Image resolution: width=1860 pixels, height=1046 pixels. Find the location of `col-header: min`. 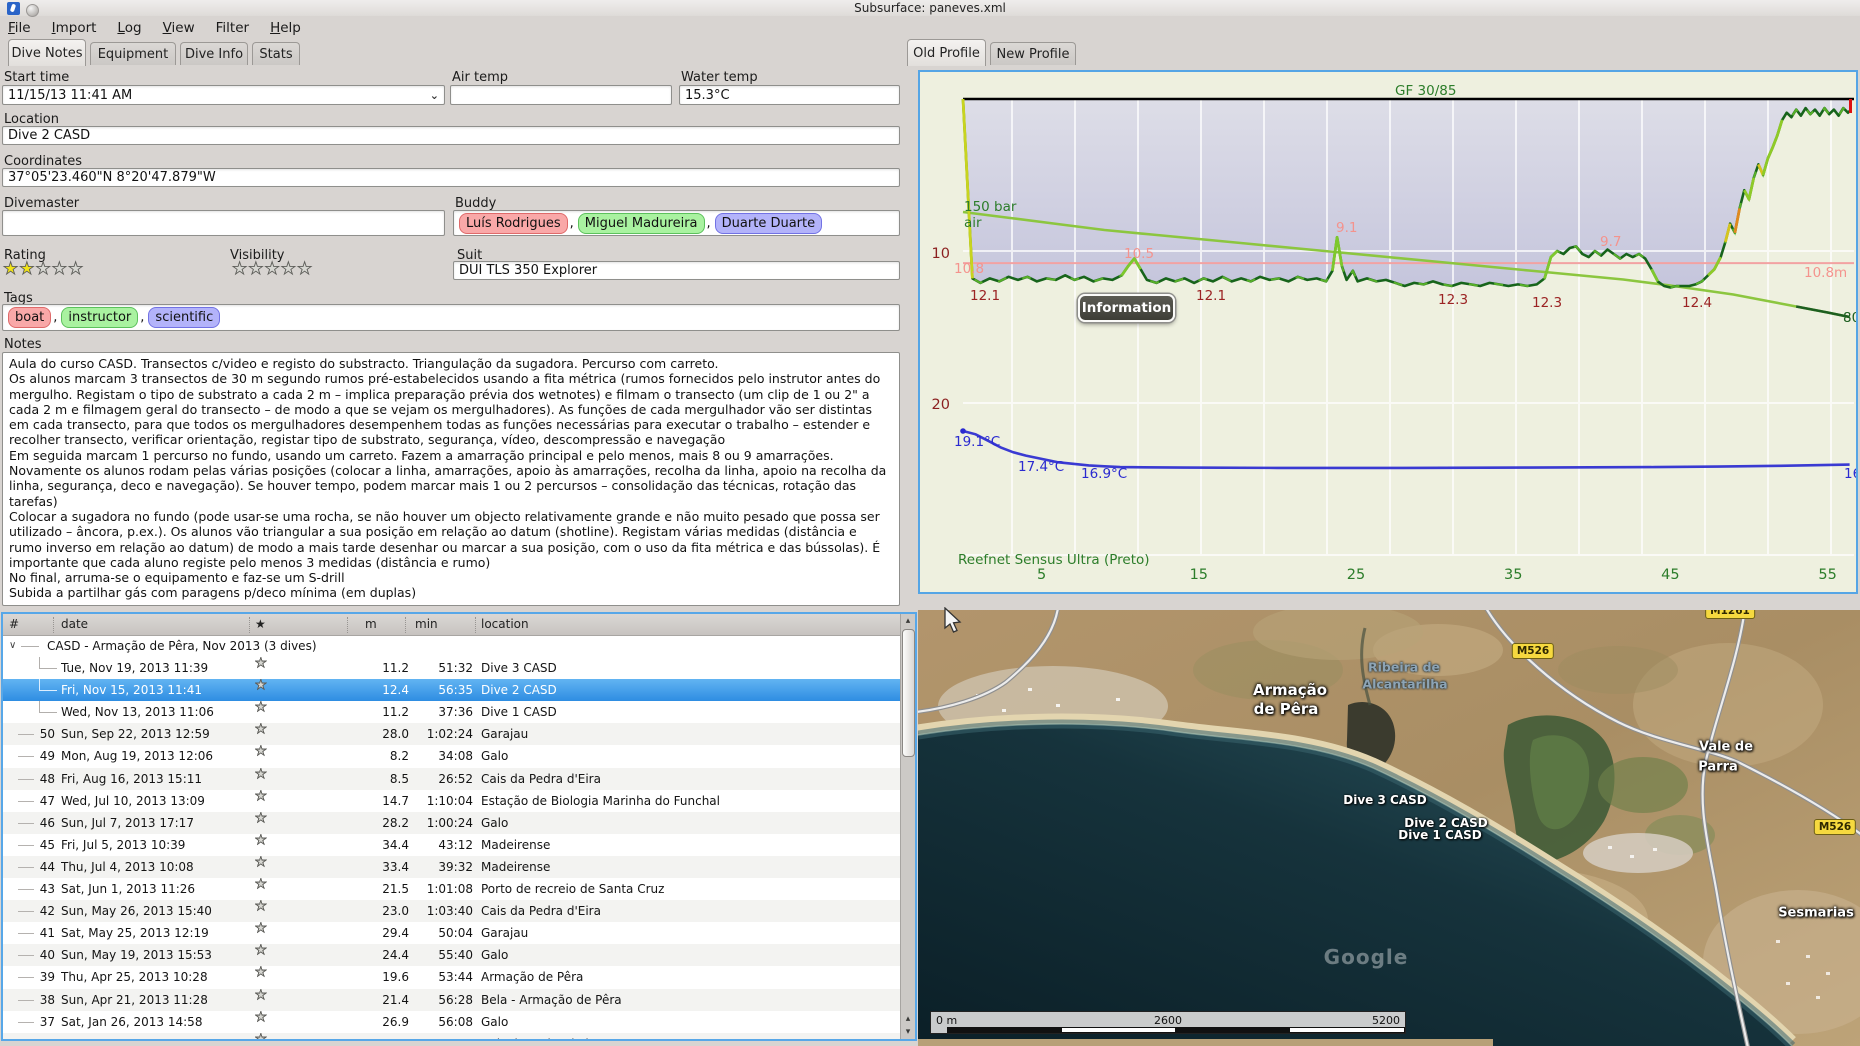

col-header: min is located at coordinates (426, 624).